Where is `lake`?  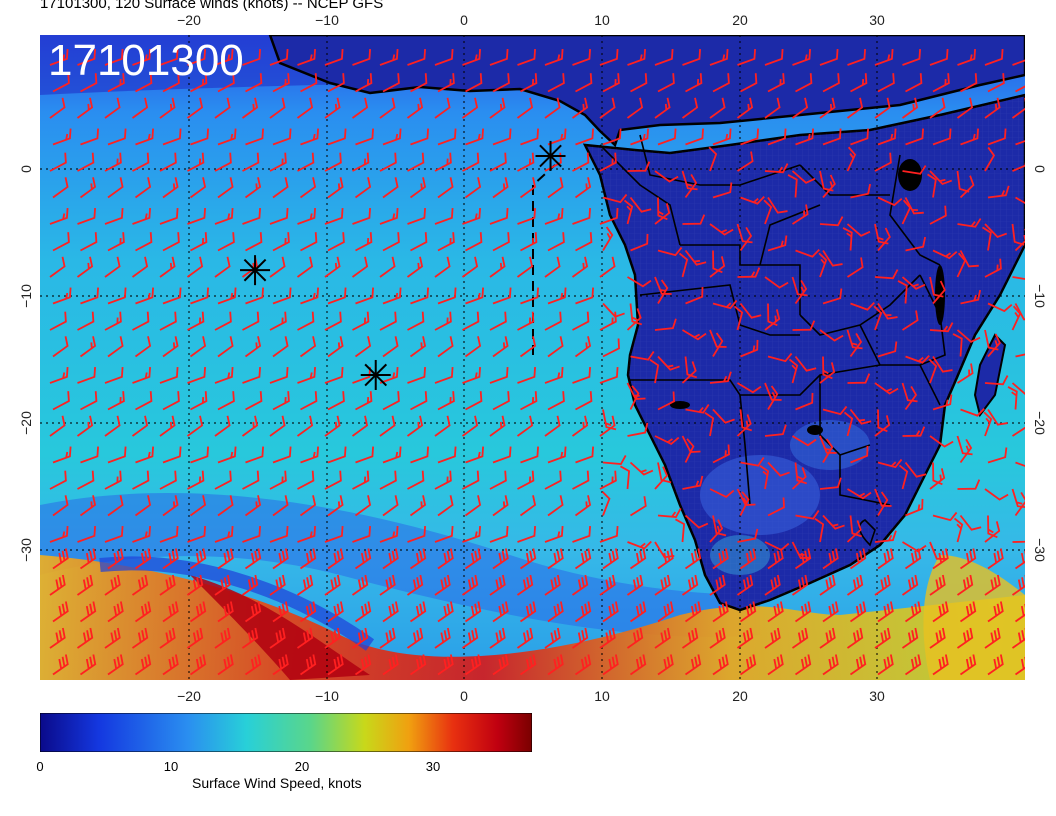 lake is located at coordinates (815, 430).